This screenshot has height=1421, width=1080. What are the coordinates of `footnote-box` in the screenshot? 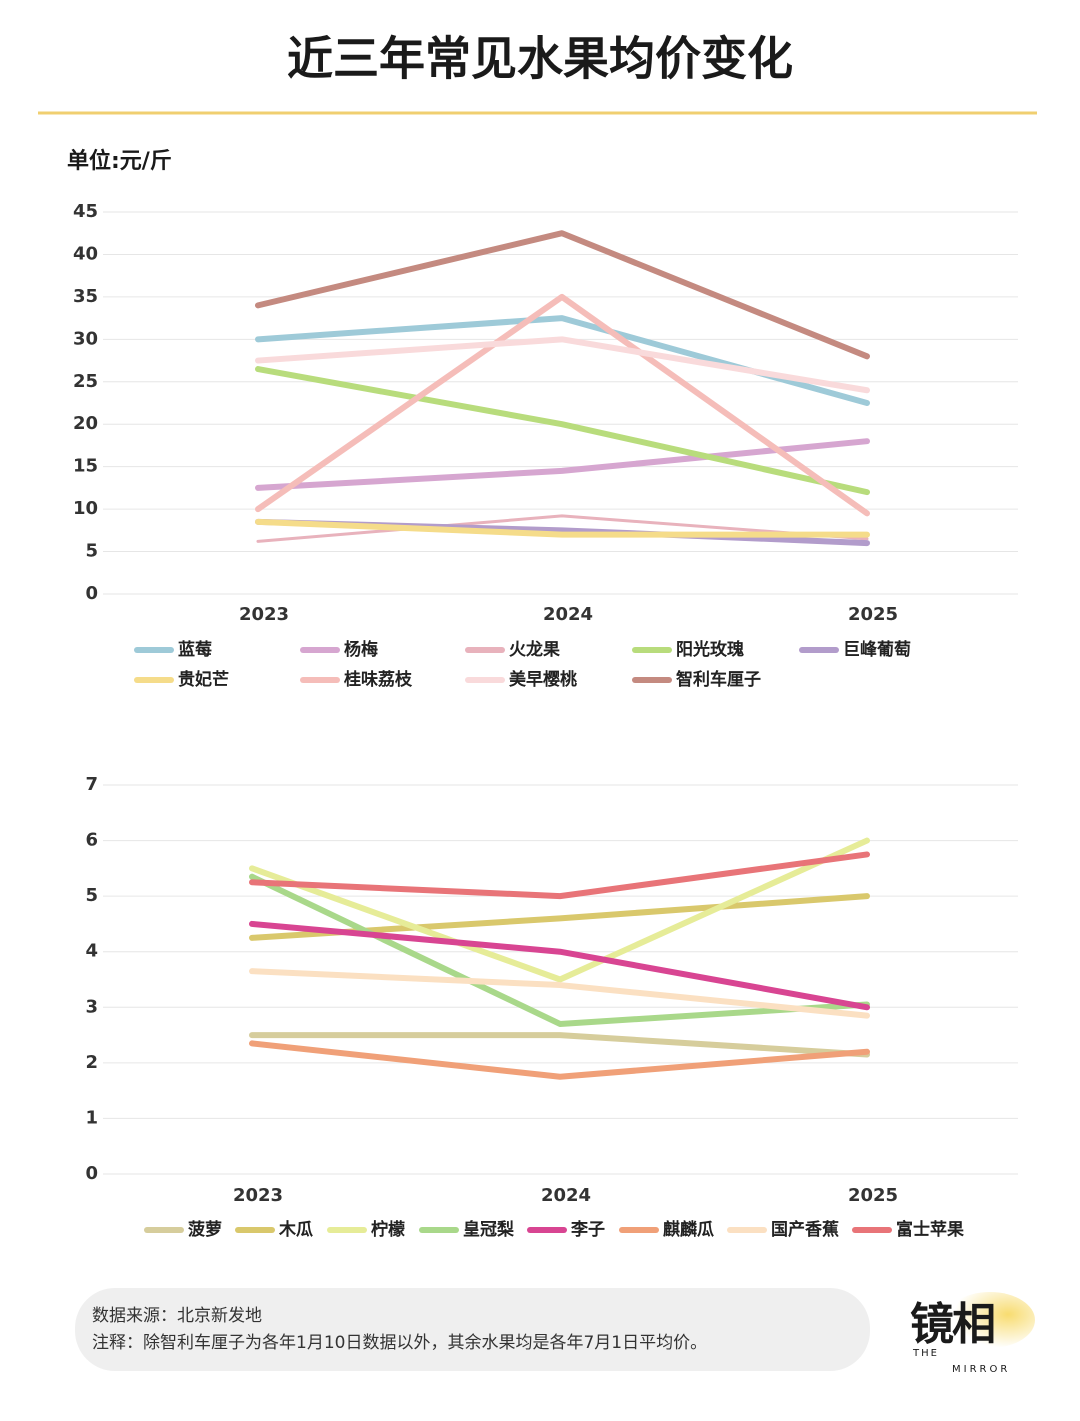 It's located at (472, 1329).